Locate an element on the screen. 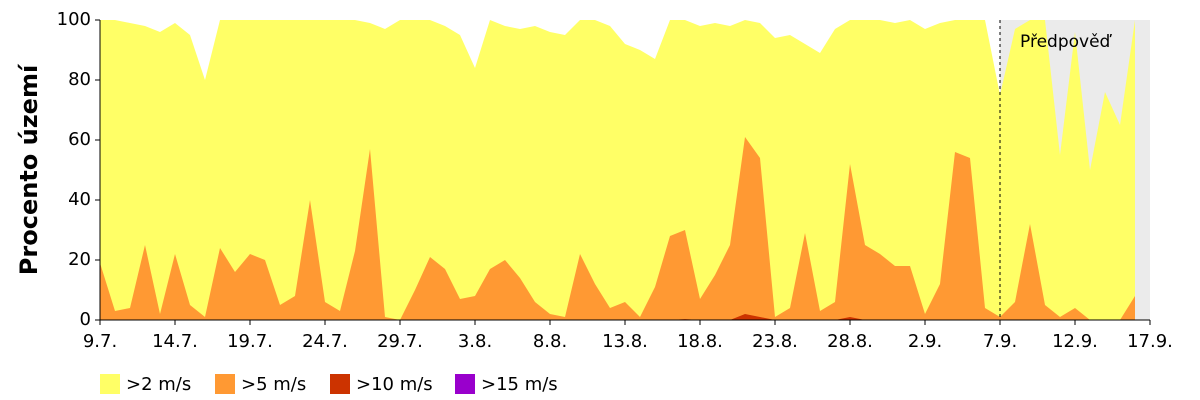 The height and width of the screenshot is (400, 1200). x-tick-label: 28.8. is located at coordinates (850, 341).